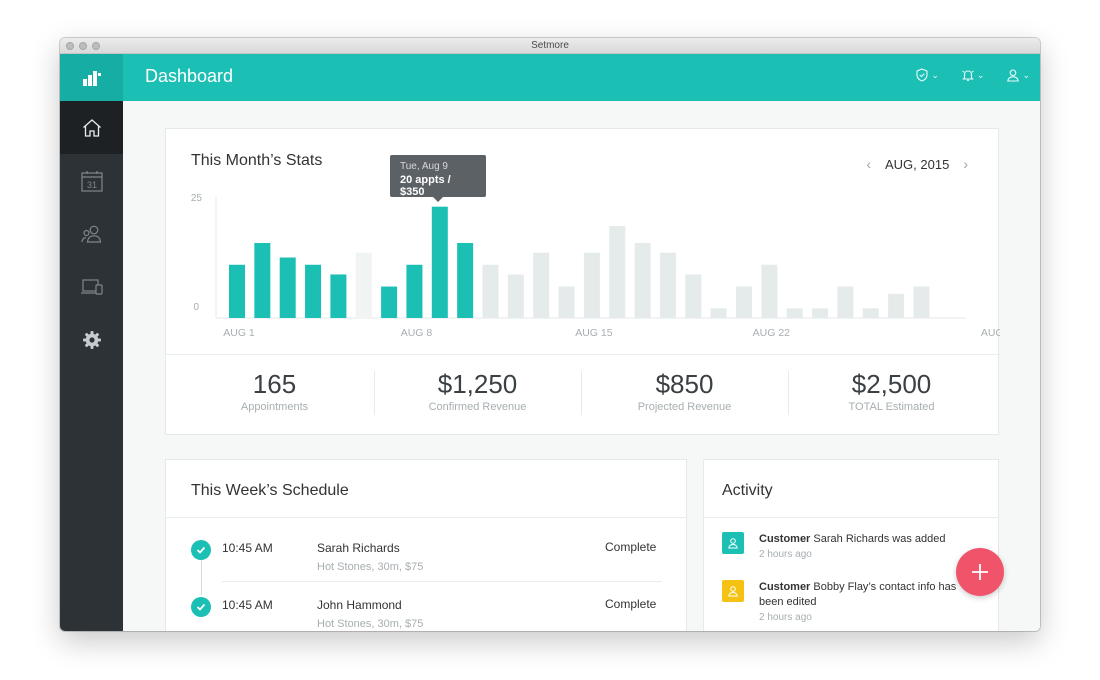 Image resolution: width=1100 pixels, height=680 pixels. What do you see at coordinates (274, 391) in the screenshot?
I see `stat-appointments: 165 Appointments` at bounding box center [274, 391].